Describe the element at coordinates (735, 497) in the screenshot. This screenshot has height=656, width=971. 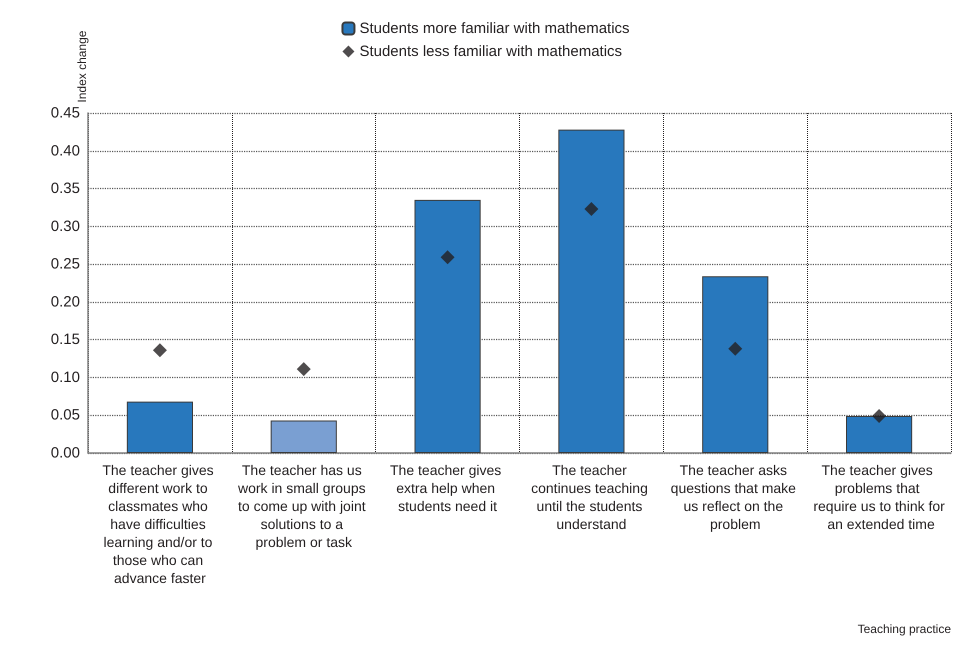
I see `x-tick-label: The teacher asks questions that make us reflect on the problem` at that location.